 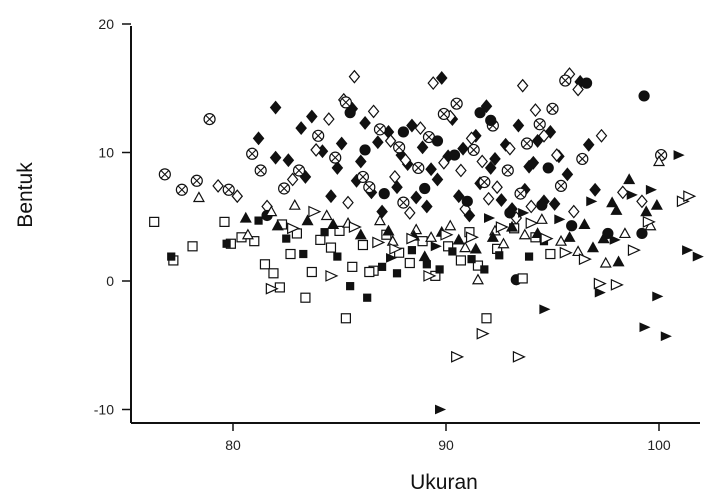 I want to click on y-tick-label: -10, so click(x=104, y=410).